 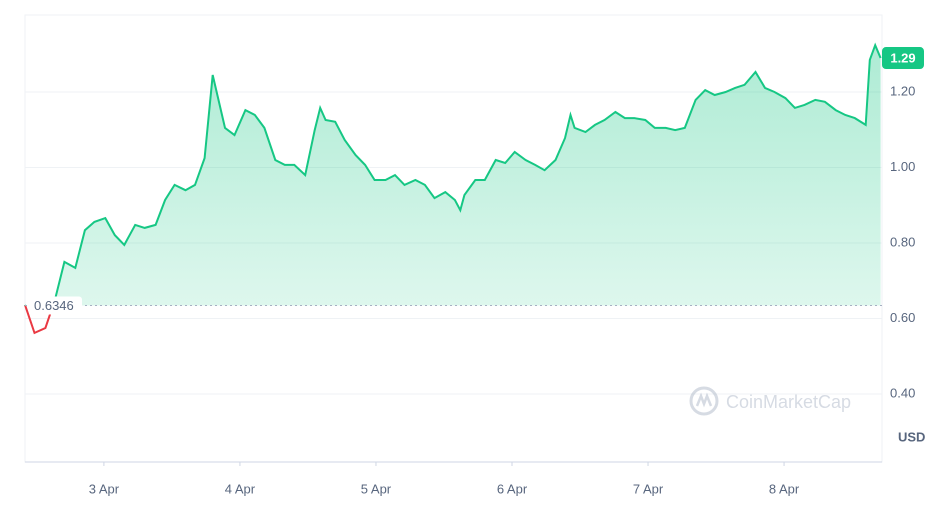 I want to click on currency-label: USD, so click(x=911, y=436).